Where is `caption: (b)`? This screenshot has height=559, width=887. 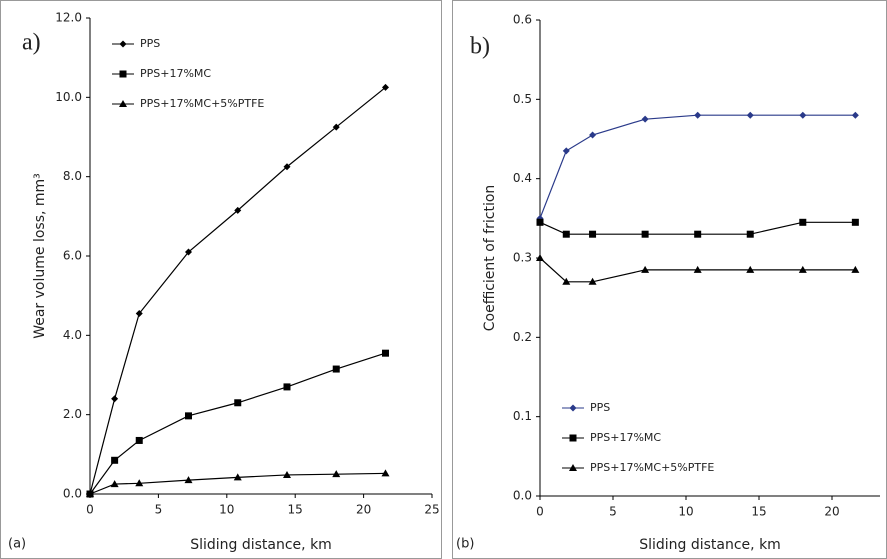 caption: (b) is located at coordinates (465, 544).